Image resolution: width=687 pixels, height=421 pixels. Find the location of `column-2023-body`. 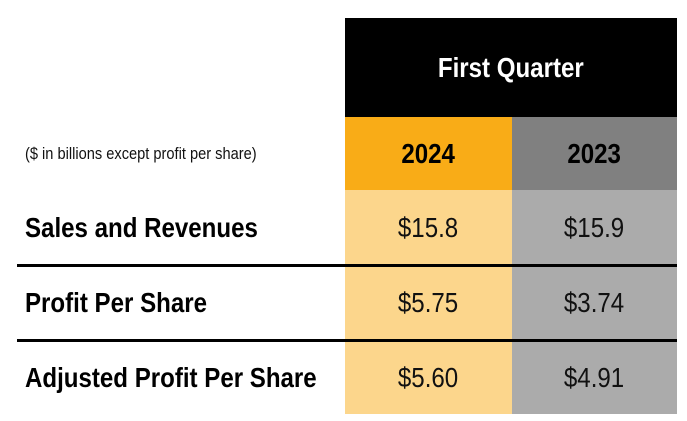

column-2023-body is located at coordinates (594, 302).